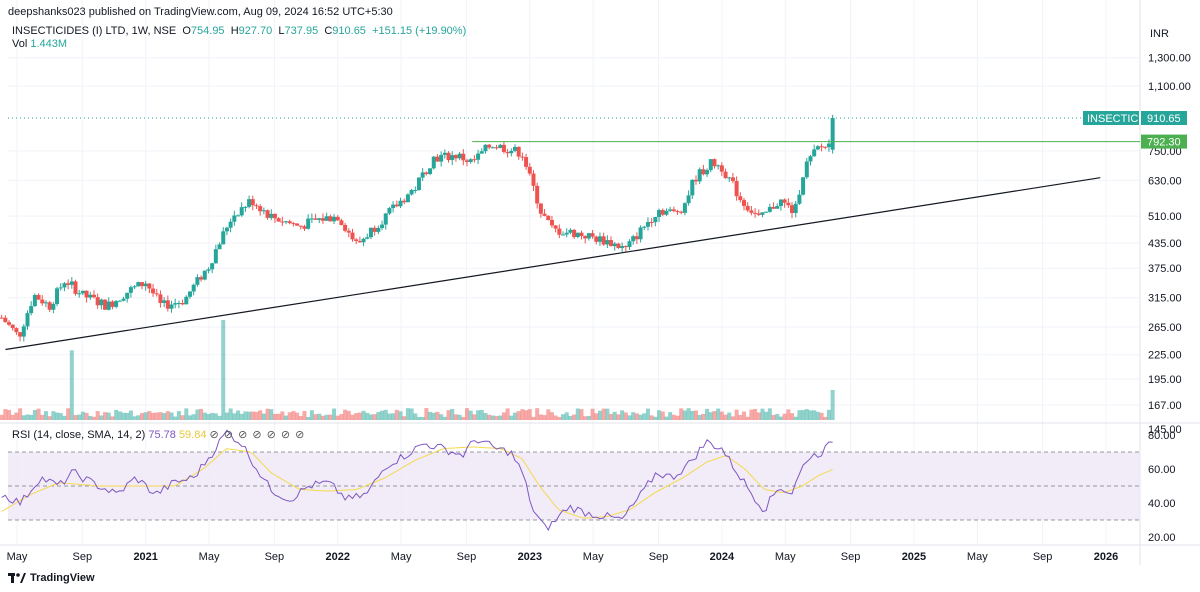 The image size is (1200, 592). I want to click on rsi-band-fill, so click(574, 486).